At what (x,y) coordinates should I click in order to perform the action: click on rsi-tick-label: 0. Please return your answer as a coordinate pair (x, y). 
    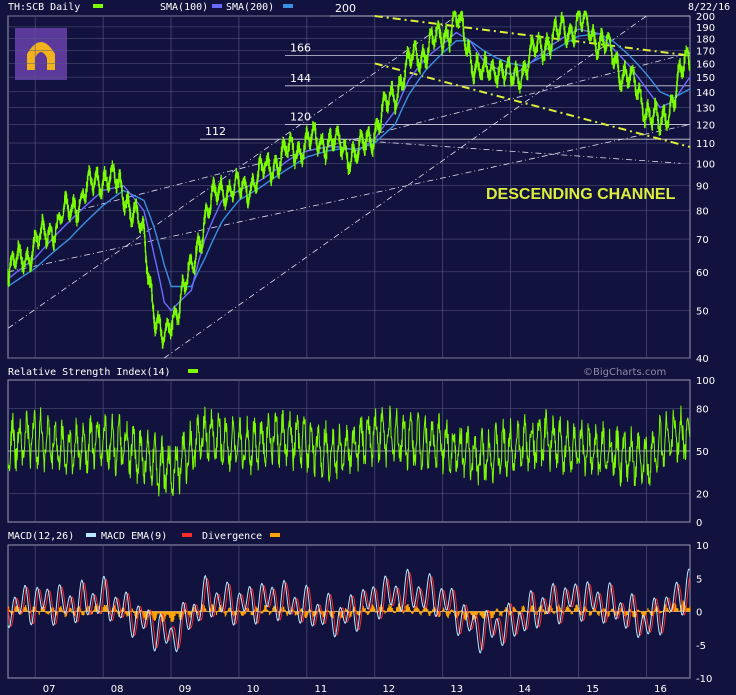
    Looking at the image, I should click on (699, 523).